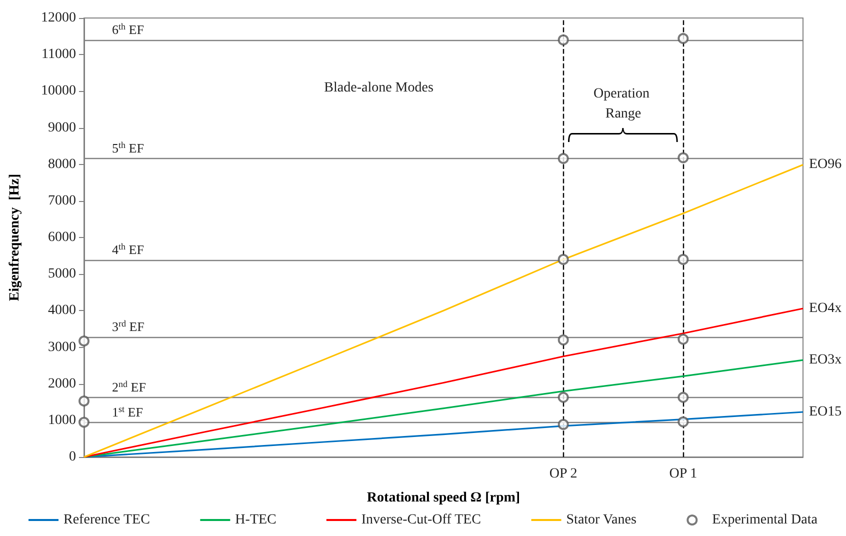 The height and width of the screenshot is (536, 846). I want to click on y-tick-label: 8000, so click(62, 164).